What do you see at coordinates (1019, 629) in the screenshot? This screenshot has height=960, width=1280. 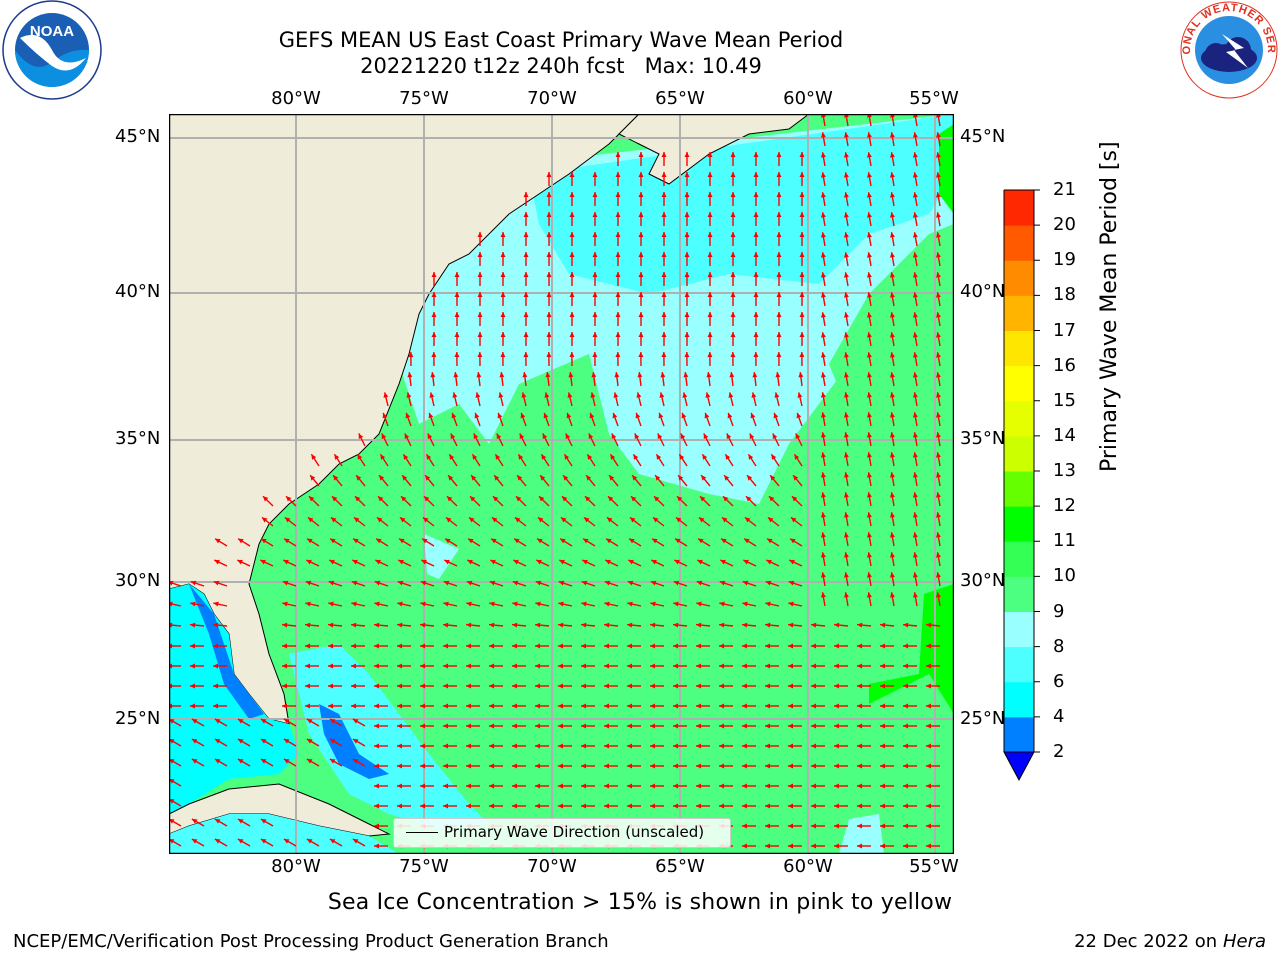 I see `colorbar-segment` at bounding box center [1019, 629].